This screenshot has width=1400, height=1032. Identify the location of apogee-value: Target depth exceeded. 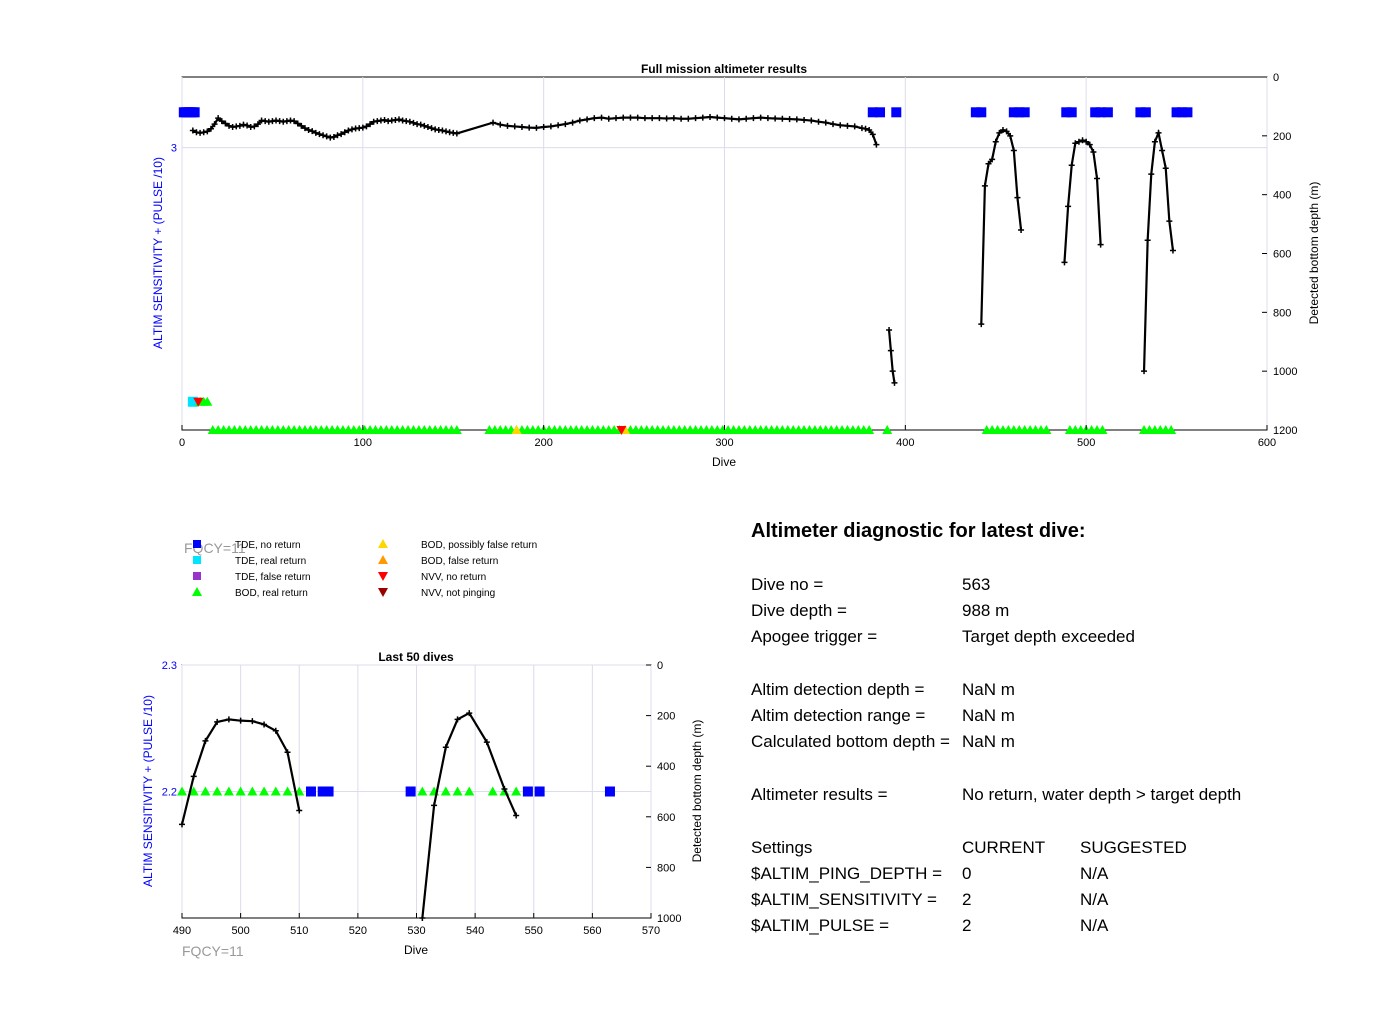
(1048, 636).